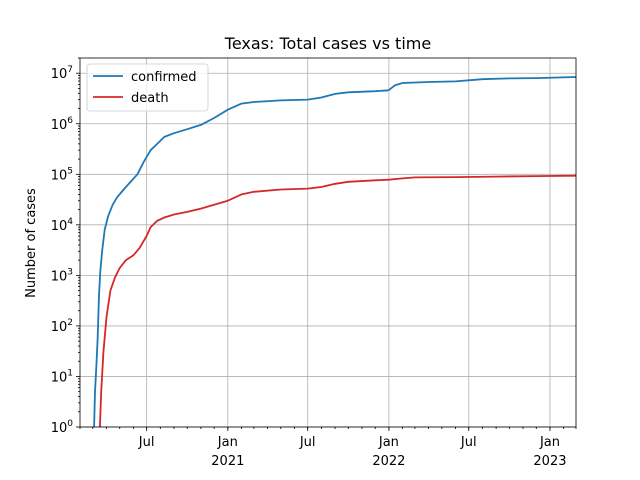  I want to click on y-tick-label: 10⁴, so click(62, 225).